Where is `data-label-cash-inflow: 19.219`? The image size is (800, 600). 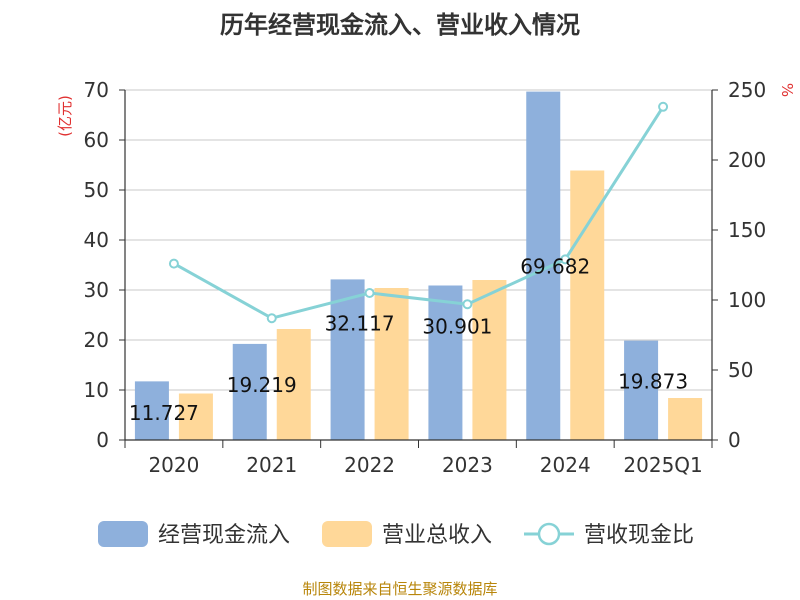 data-label-cash-inflow: 19.219 is located at coordinates (262, 385).